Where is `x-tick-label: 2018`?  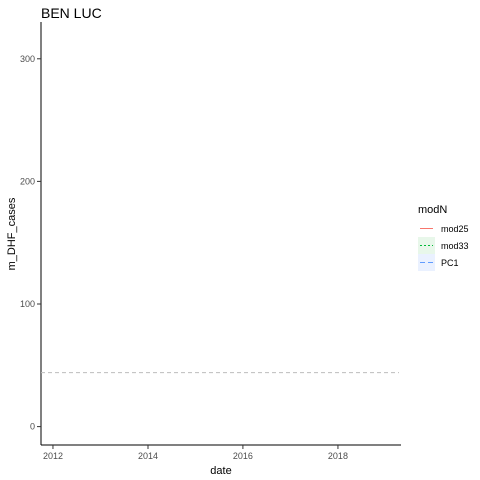 x-tick-label: 2018 is located at coordinates (338, 456).